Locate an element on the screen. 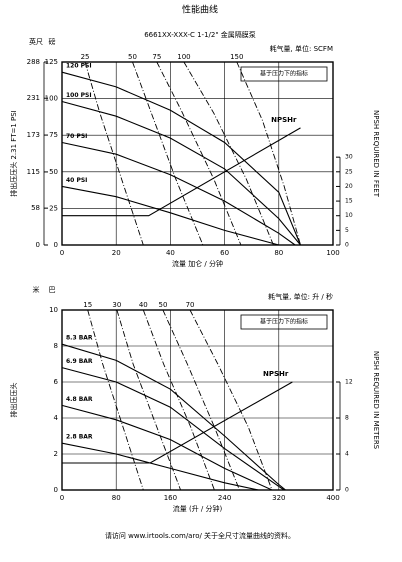 The width and height of the screenshot is (402, 562). y-tick-label: 4 is located at coordinates (56, 418).